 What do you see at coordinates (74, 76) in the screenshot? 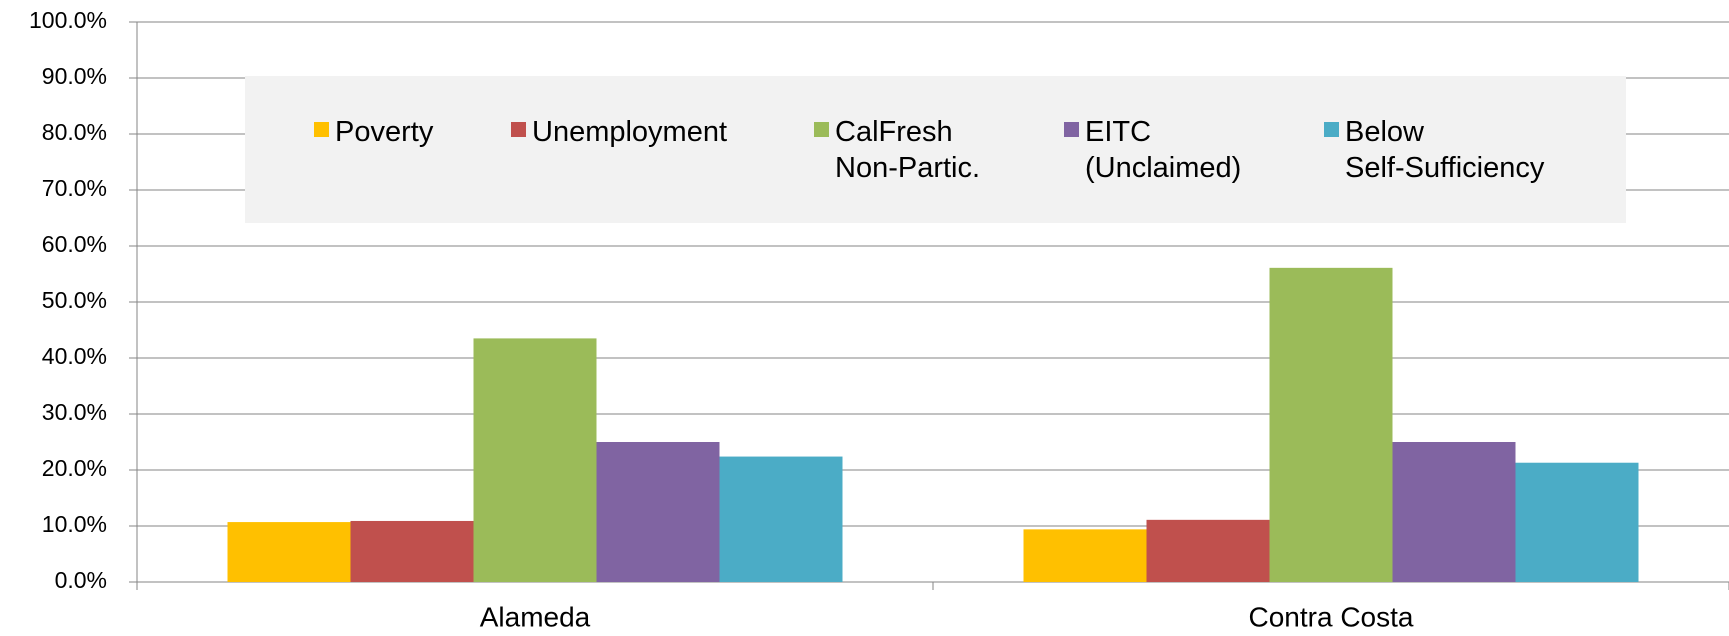
I see `y-tick-label: 90.0%` at bounding box center [74, 76].